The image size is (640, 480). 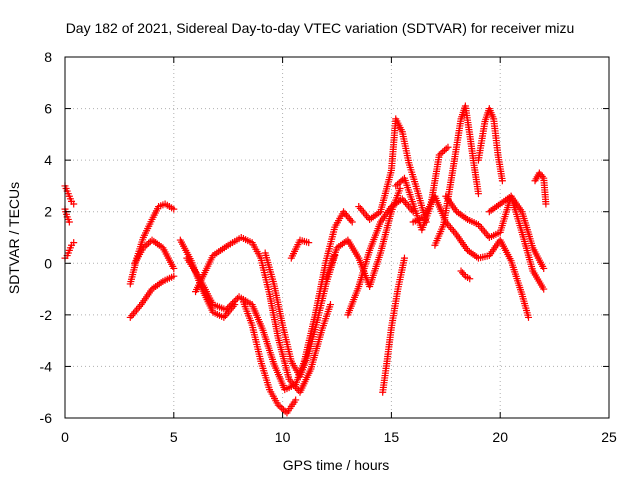 I want to click on series-arc-l, so click(x=380, y=257).